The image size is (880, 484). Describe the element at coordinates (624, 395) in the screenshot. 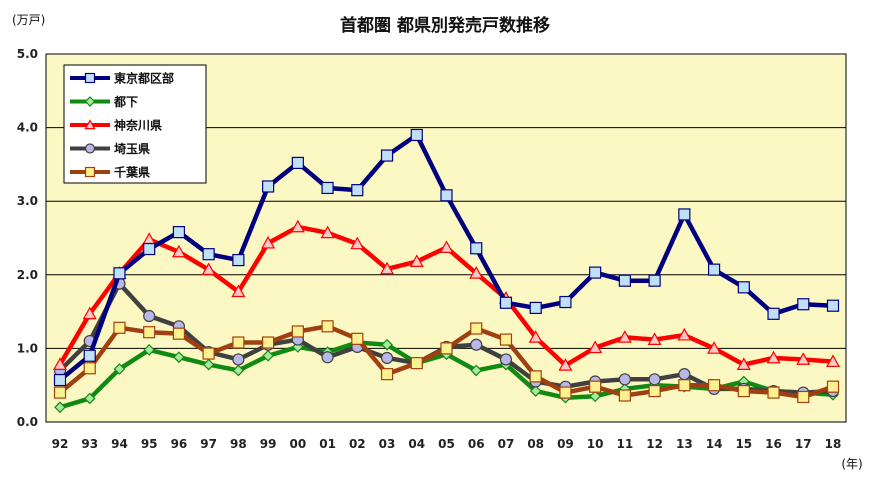

I see `data-point: 千葉県 11: 0.36` at that location.